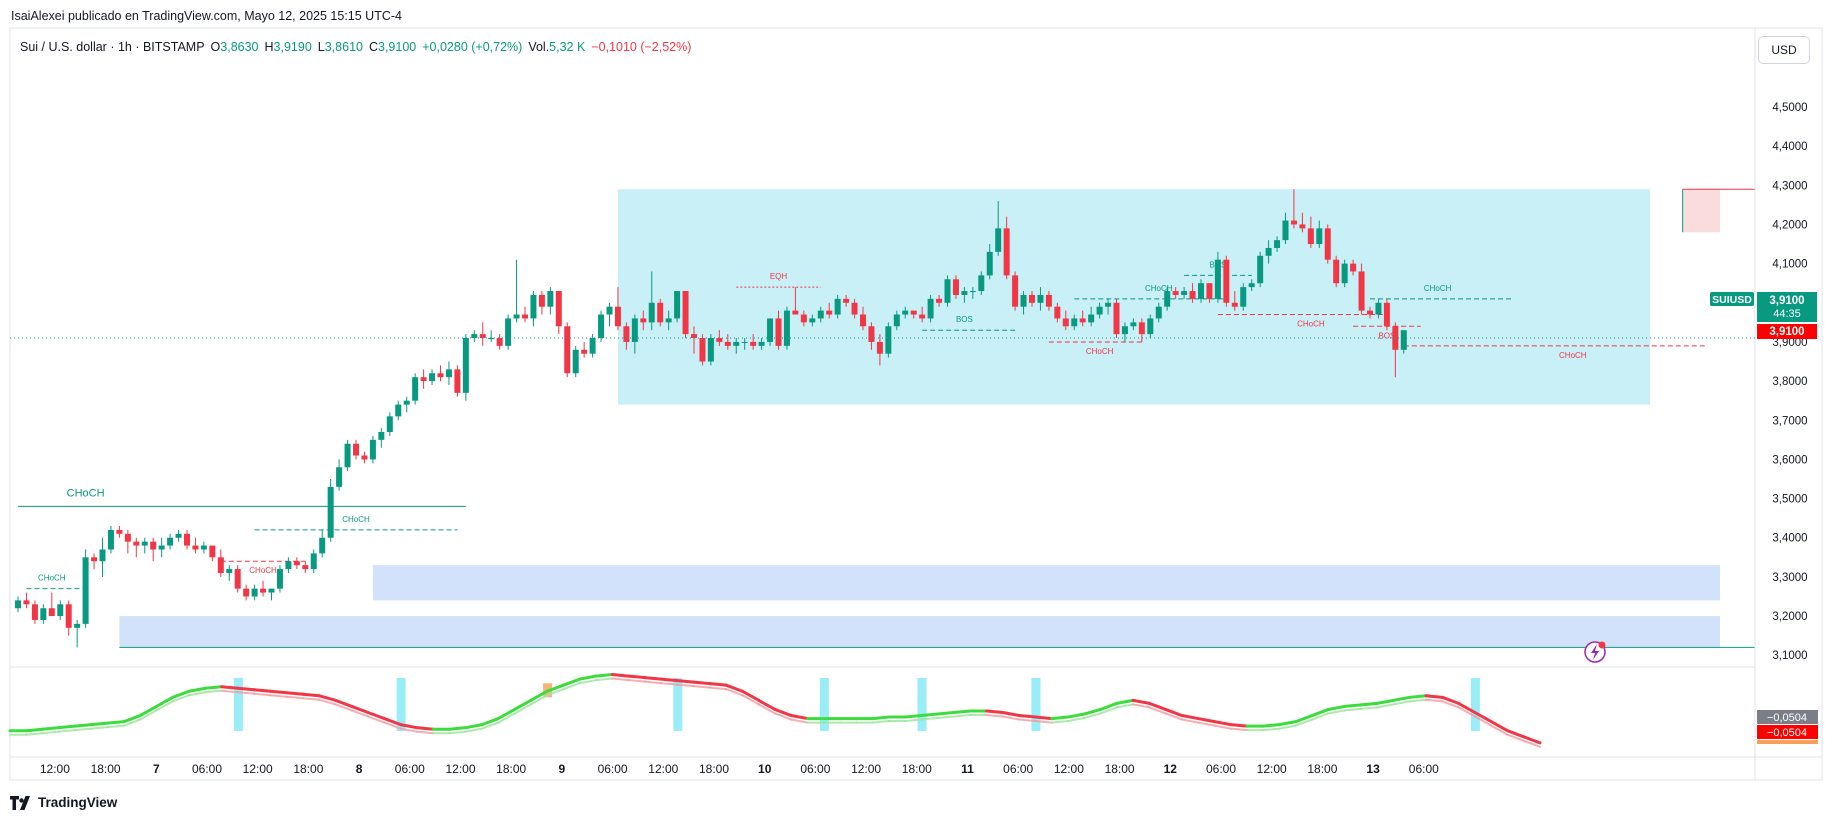  What do you see at coordinates (207, 769) in the screenshot?
I see `time-tick-label: 06:00` at bounding box center [207, 769].